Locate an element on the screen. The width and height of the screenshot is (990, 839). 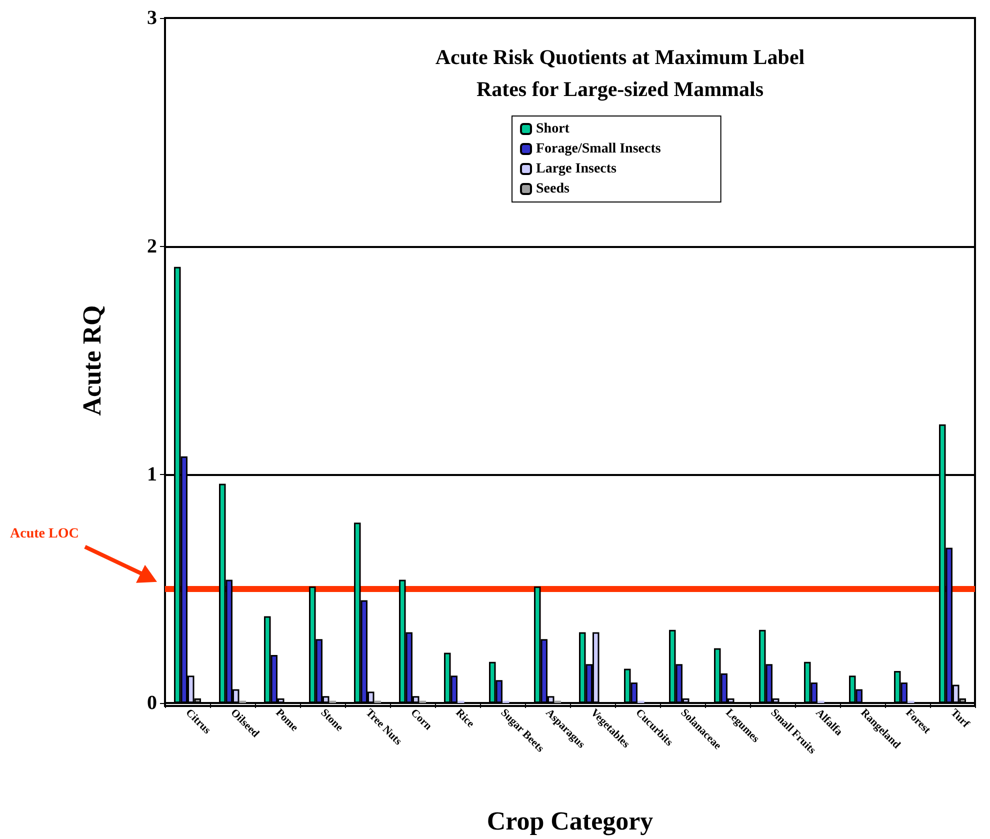
y-tick-label: 3 is located at coordinates (152, 18).